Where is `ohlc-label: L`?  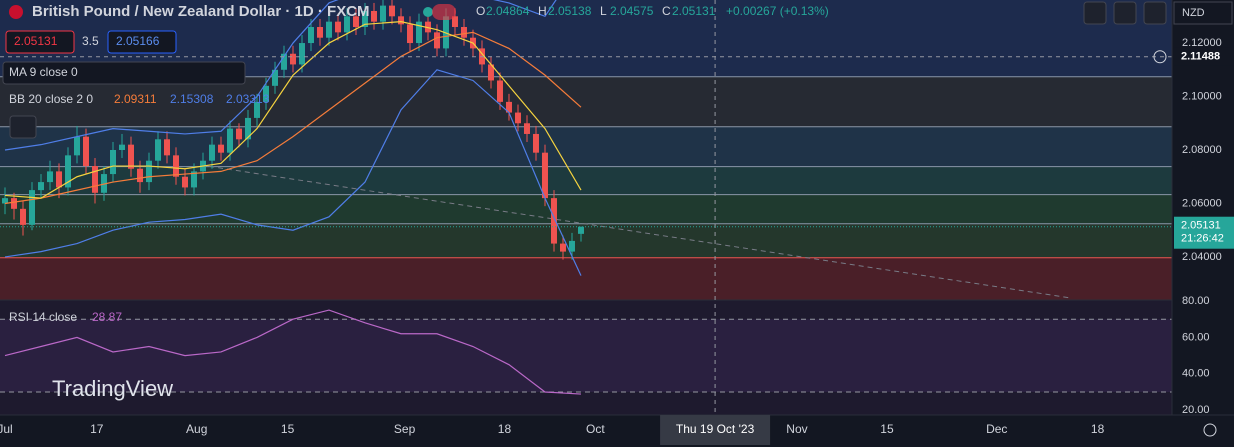 ohlc-label: L is located at coordinates (603, 11).